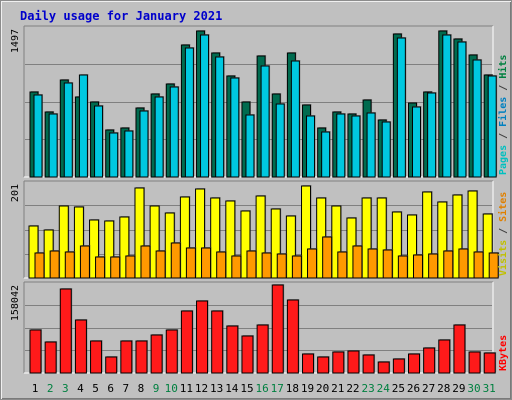 Image resolution: width=512 pixels, height=400 pixels. I want to click on x-tick-label: 22, so click(352, 388).